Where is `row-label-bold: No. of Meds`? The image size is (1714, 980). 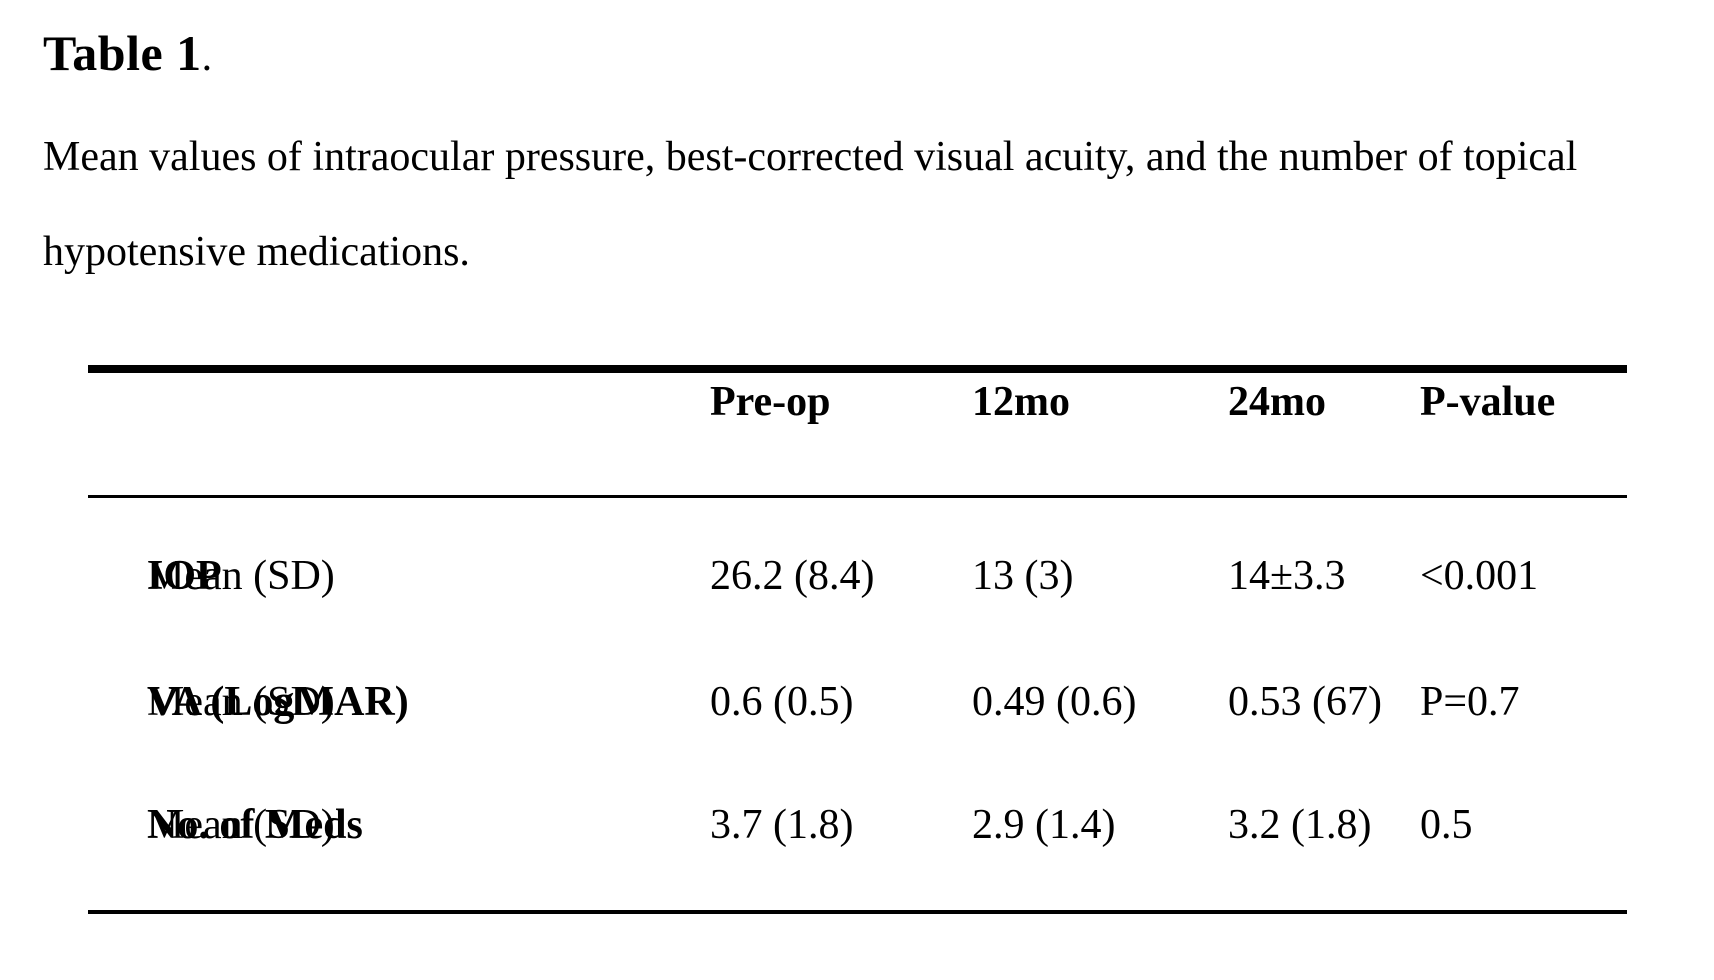
row-label-bold: No. of Meds is located at coordinates (255, 825).